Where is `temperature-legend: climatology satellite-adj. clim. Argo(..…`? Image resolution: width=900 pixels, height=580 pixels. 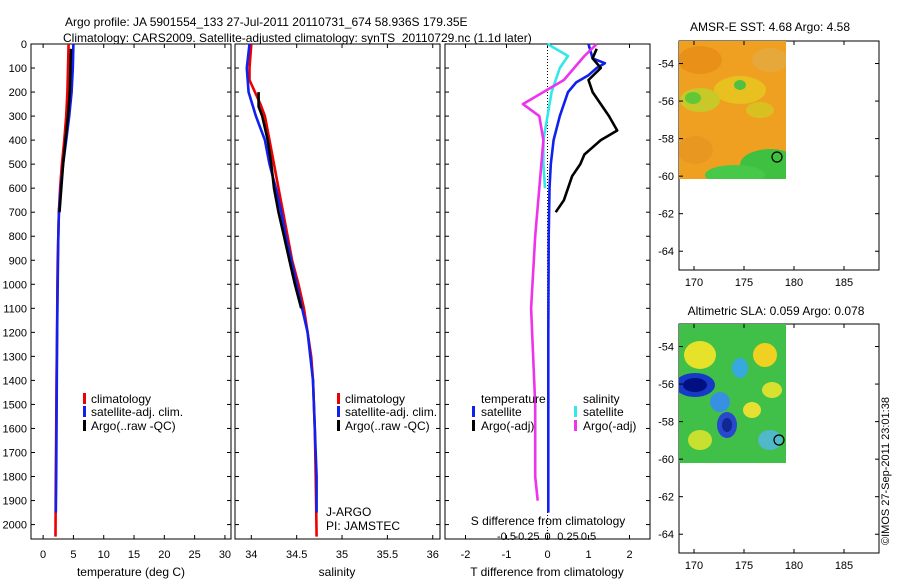
temperature-legend: climatology satellite-adj. clim. Argo(..… is located at coordinates (133, 412).